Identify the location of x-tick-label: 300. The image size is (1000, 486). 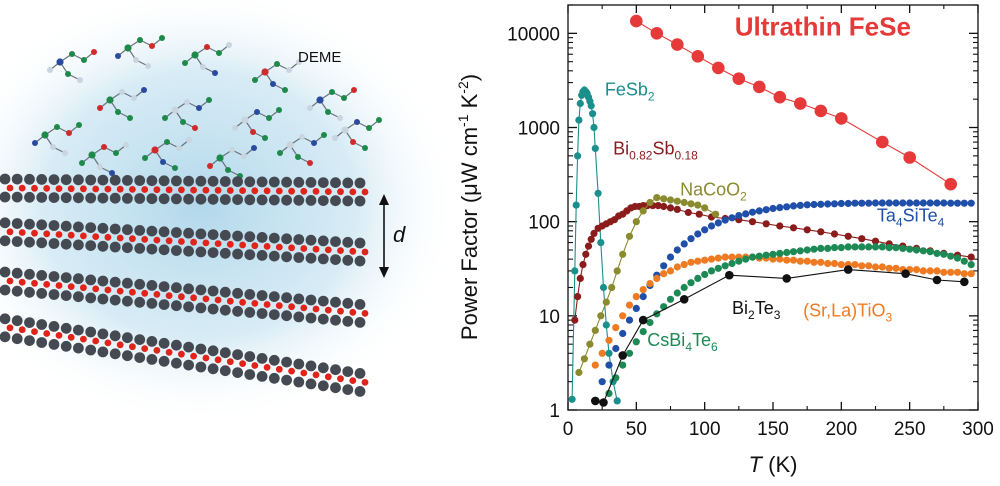
(978, 429).